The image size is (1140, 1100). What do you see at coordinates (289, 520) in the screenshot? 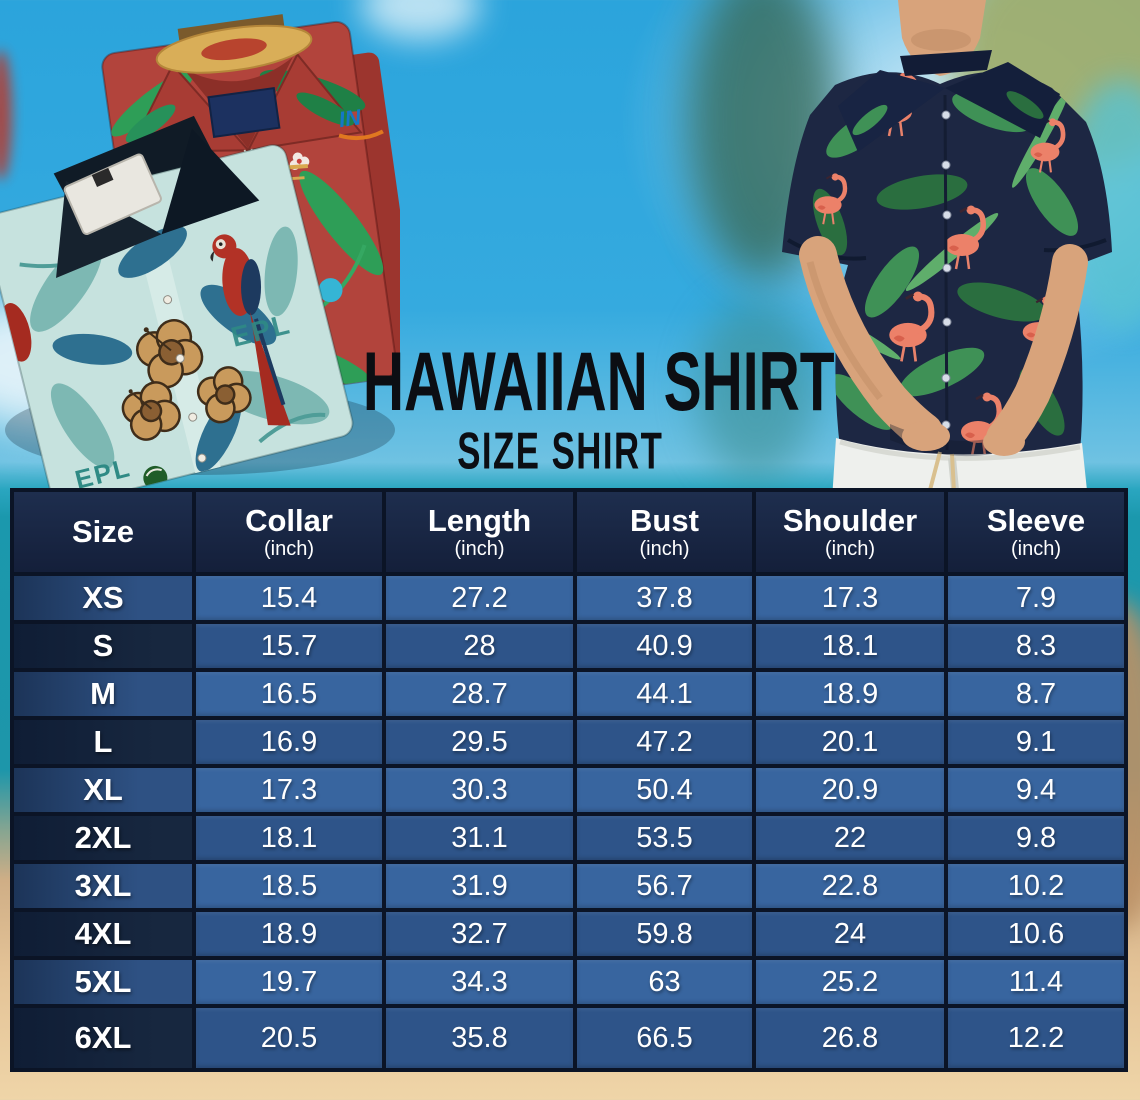
I see `header-label: Collar` at bounding box center [289, 520].